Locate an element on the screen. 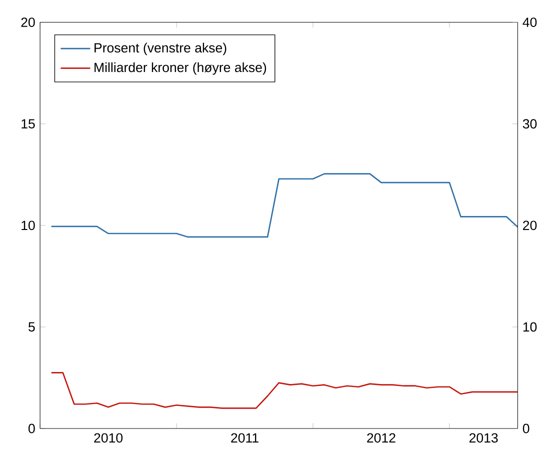 Image resolution: width=557 pixels, height=457 pixels. y2-tick-label: 40 is located at coordinates (529, 23).